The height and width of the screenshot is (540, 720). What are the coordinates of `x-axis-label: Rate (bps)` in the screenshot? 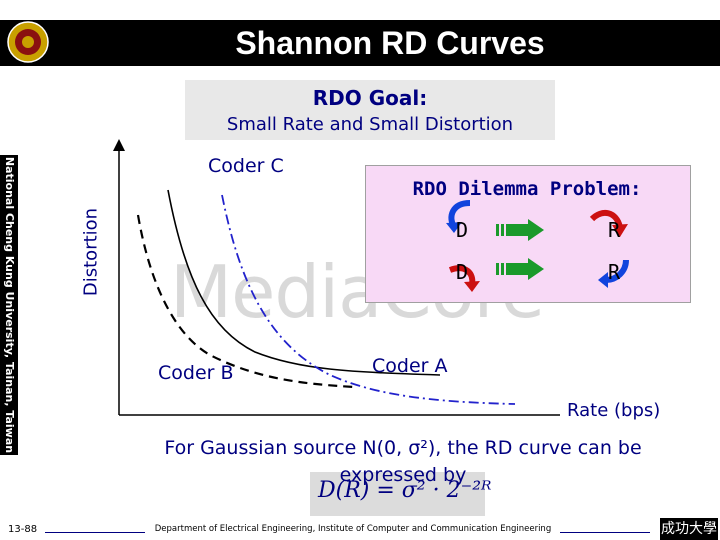 It's located at (614, 410).